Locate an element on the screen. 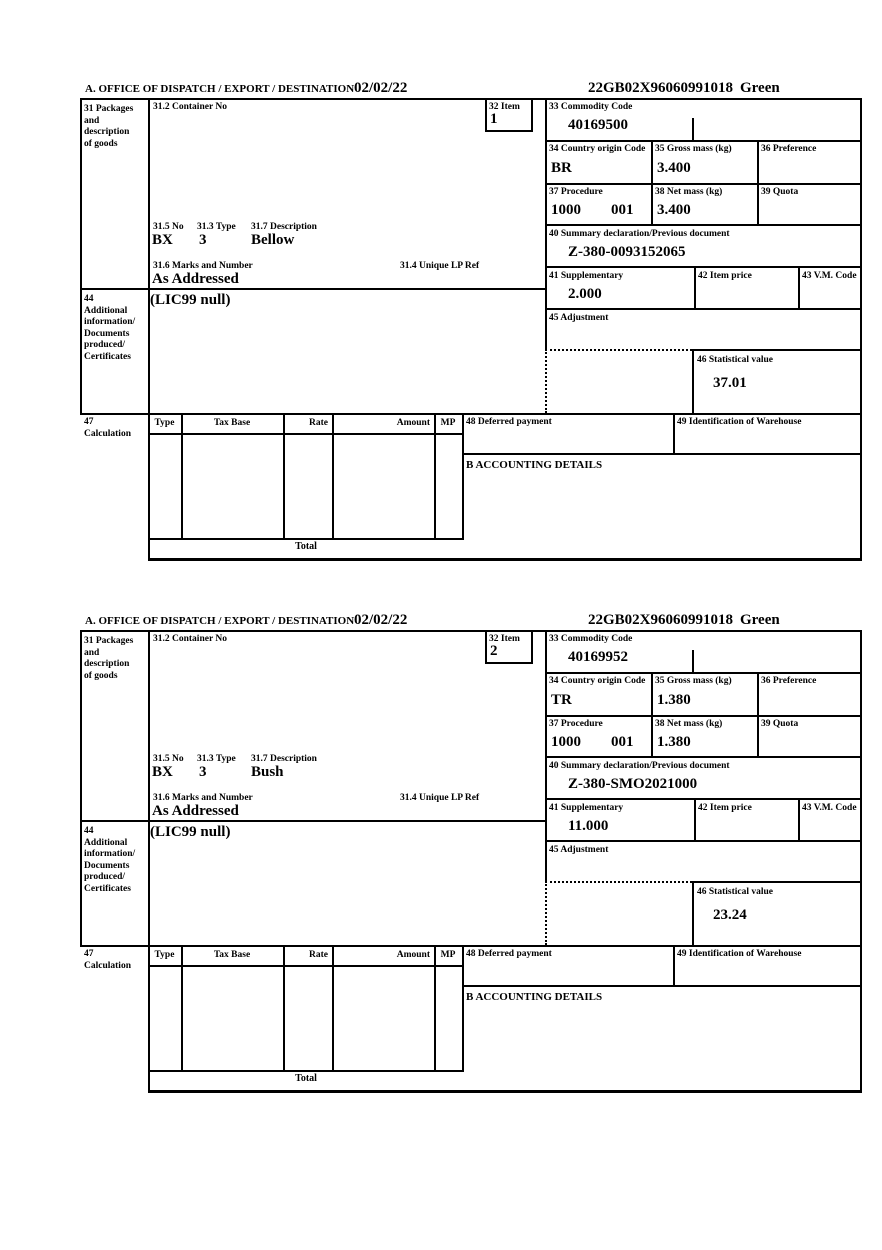 This screenshot has height=1250, width=882. box31-7-label: 31.7 Description is located at coordinates (284, 759).